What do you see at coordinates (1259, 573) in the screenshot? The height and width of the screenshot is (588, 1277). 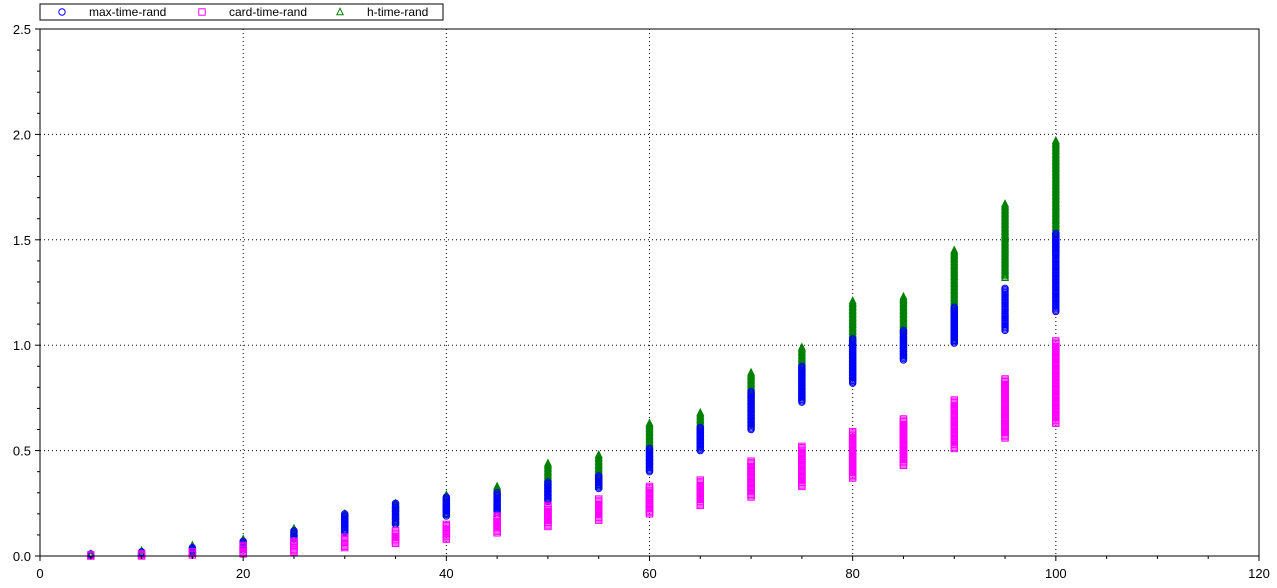 I see `x-tick-label: 120` at bounding box center [1259, 573].